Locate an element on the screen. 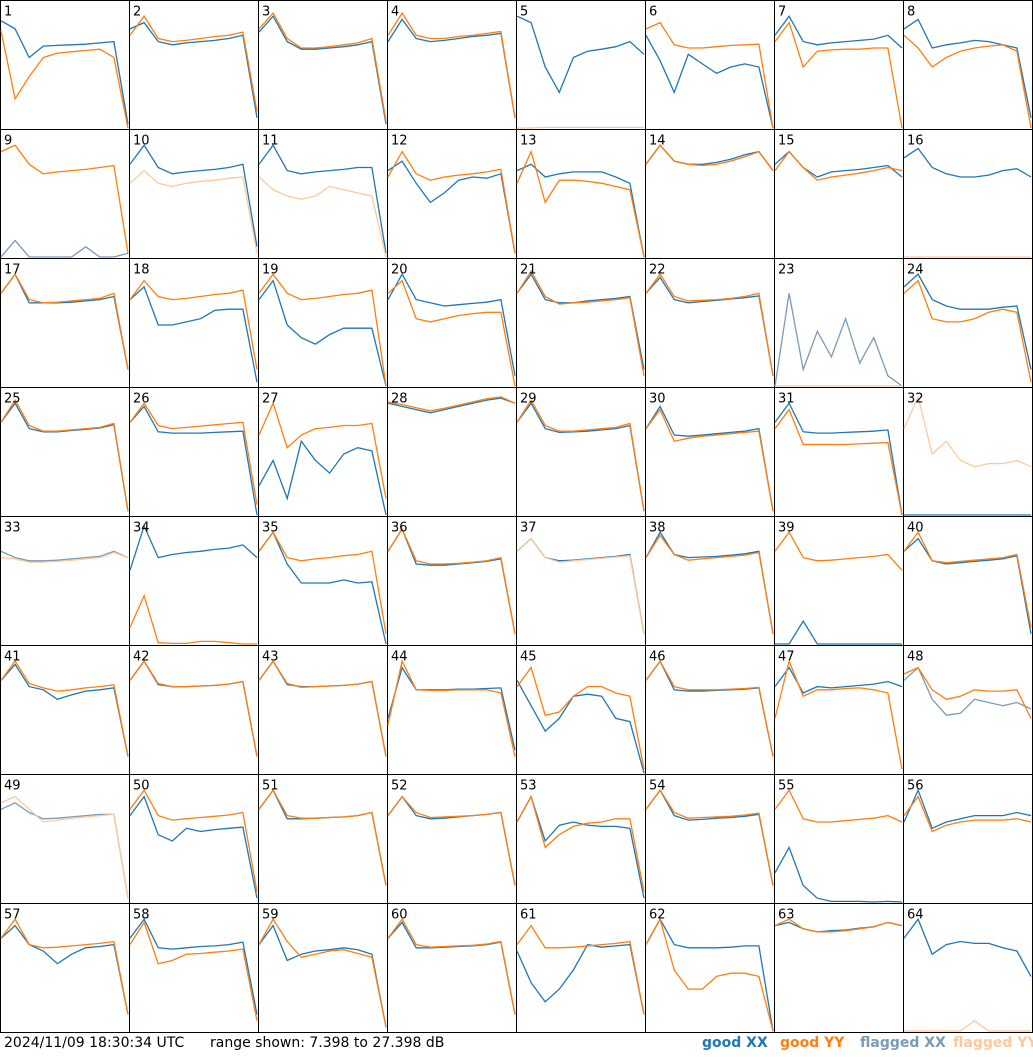 The width and height of the screenshot is (1033, 1057). panel-label: 38 is located at coordinates (657, 528).